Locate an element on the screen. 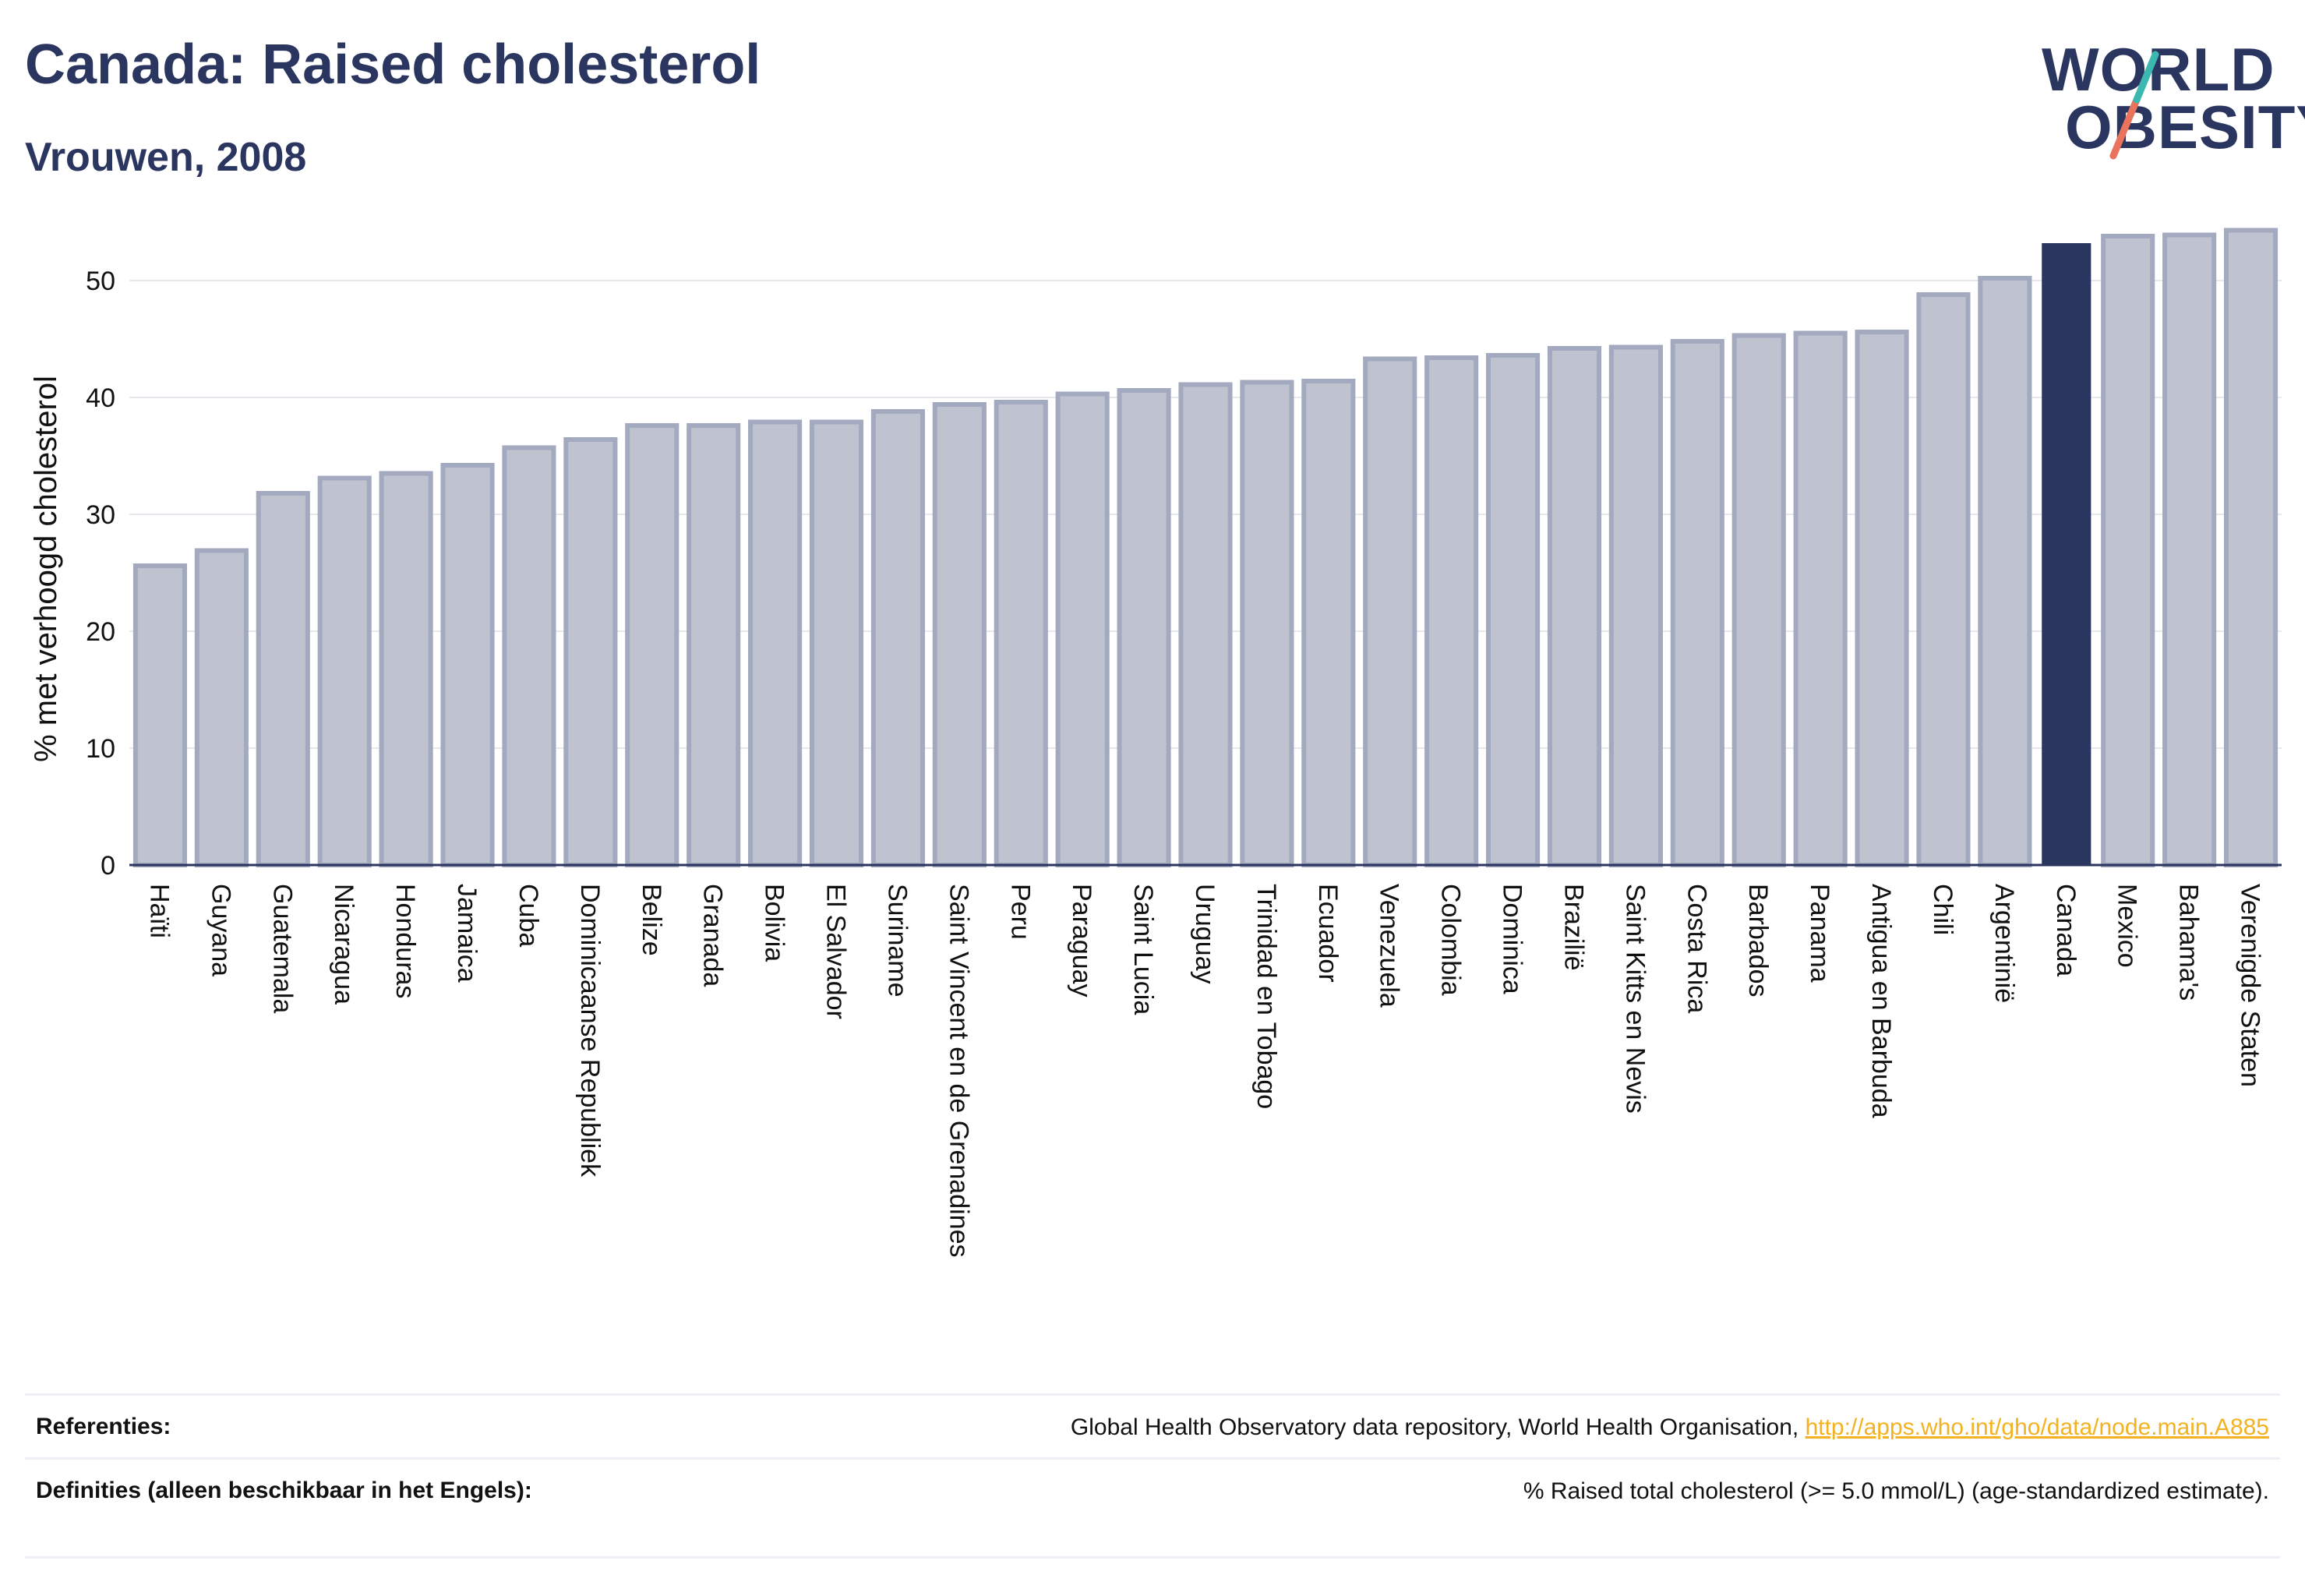  x-tick-label: Paraguay is located at coordinates (1081, 941).